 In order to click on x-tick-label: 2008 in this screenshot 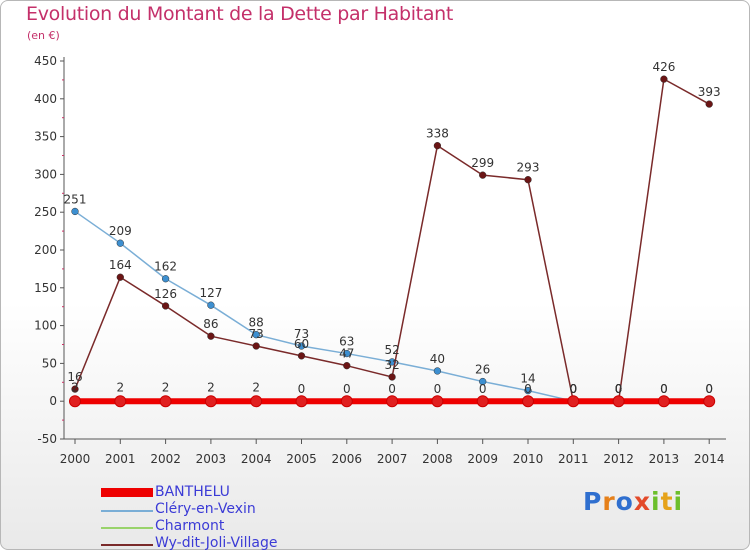, I will do `click(437, 459)`.